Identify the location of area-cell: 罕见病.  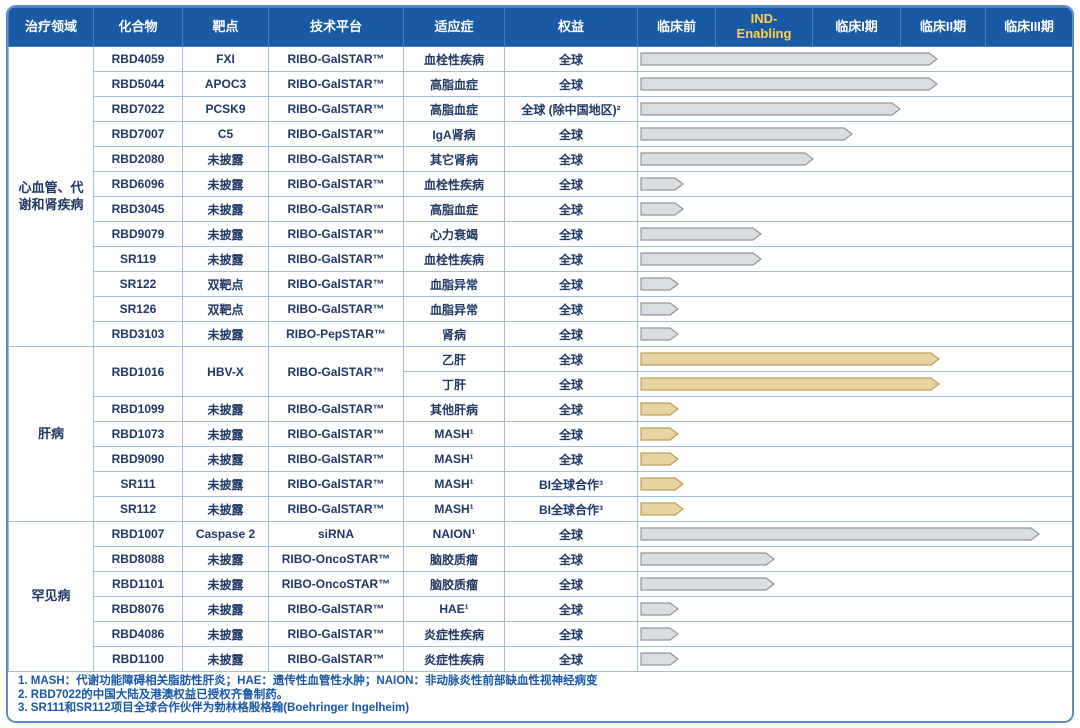
(51, 596).